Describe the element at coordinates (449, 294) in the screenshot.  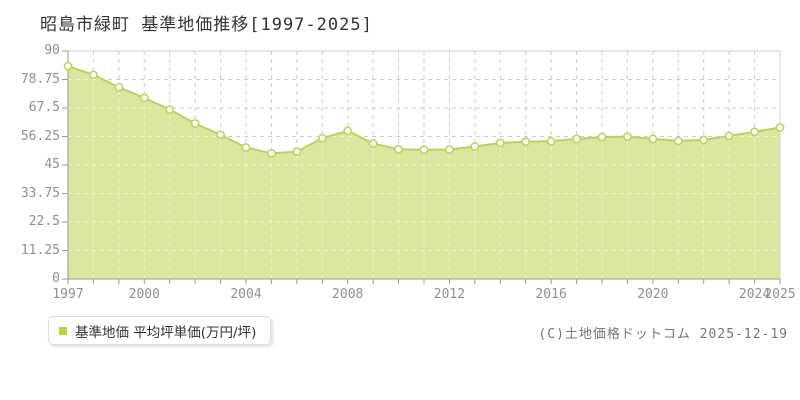
I see `x-axis-label: 2012` at that location.